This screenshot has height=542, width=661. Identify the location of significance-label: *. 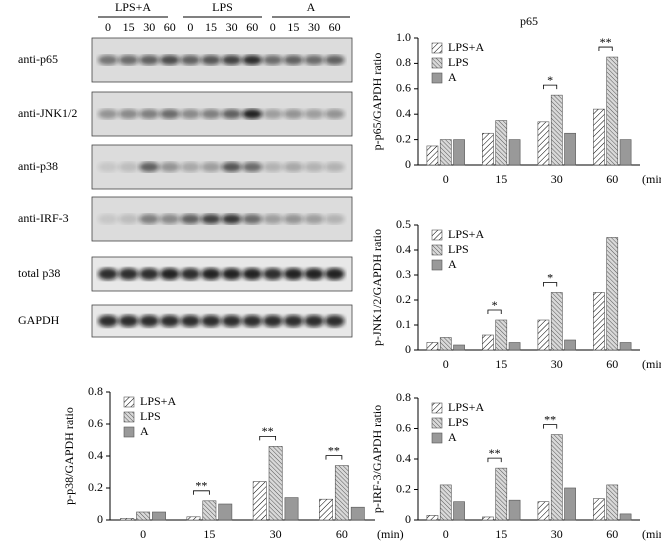
(495, 305).